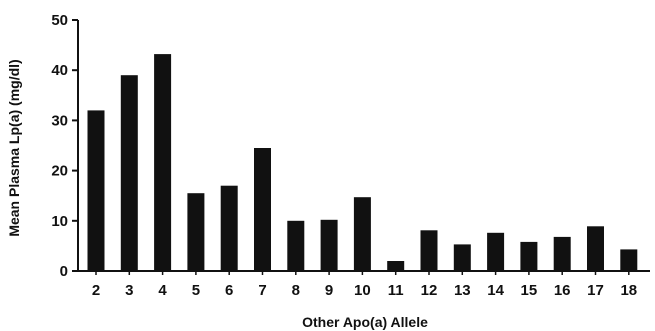  What do you see at coordinates (628, 290) in the screenshot?
I see `x-tick-label: 18` at bounding box center [628, 290].